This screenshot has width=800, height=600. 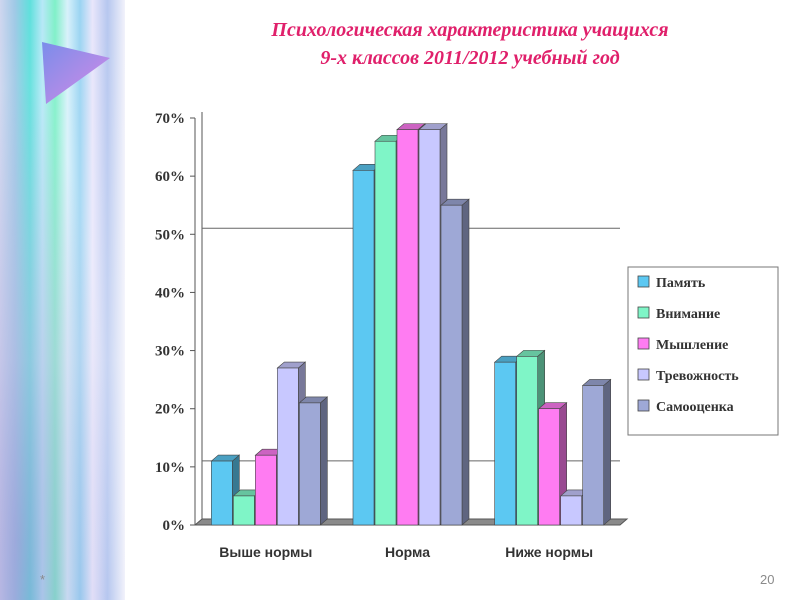 I want to click on legend-label: Самооценка, so click(x=695, y=407).